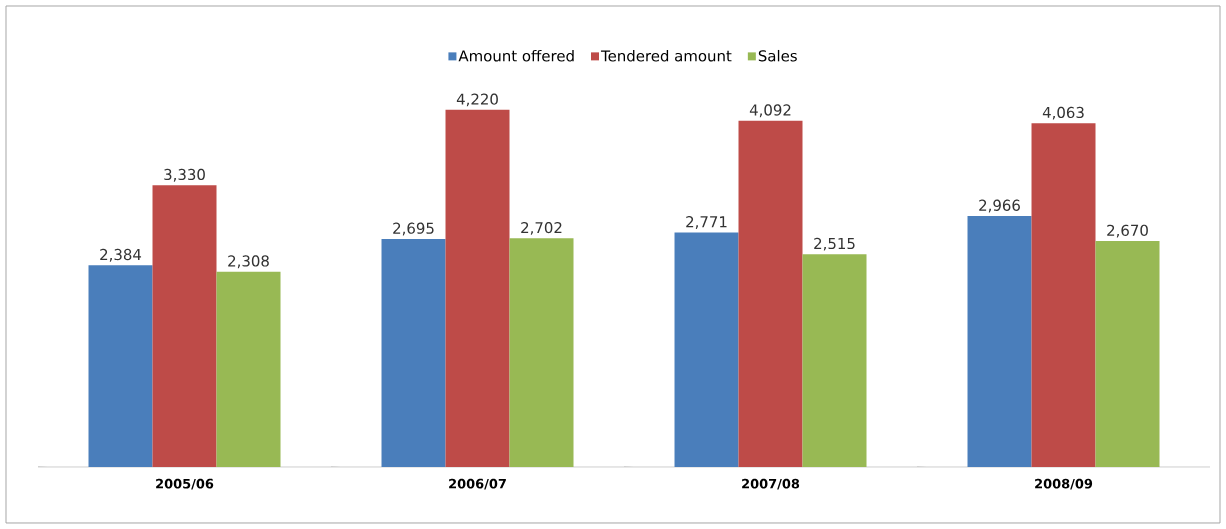 The height and width of the screenshot is (529, 1226). Describe the element at coordinates (1064, 484) in the screenshot. I see `x-tick-label: 2008/09` at that location.